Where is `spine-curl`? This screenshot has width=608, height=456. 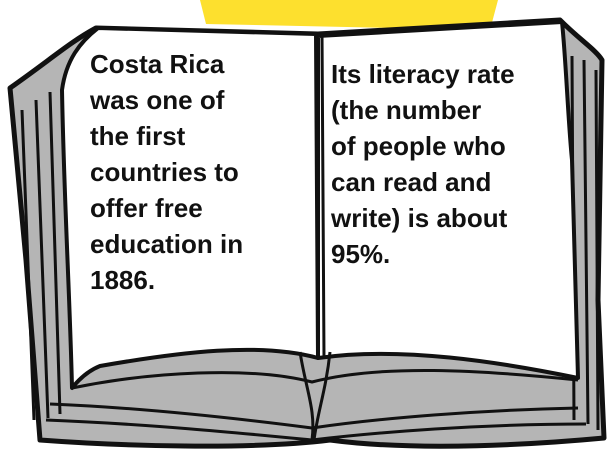 spine-curl is located at coordinates (325, 379).